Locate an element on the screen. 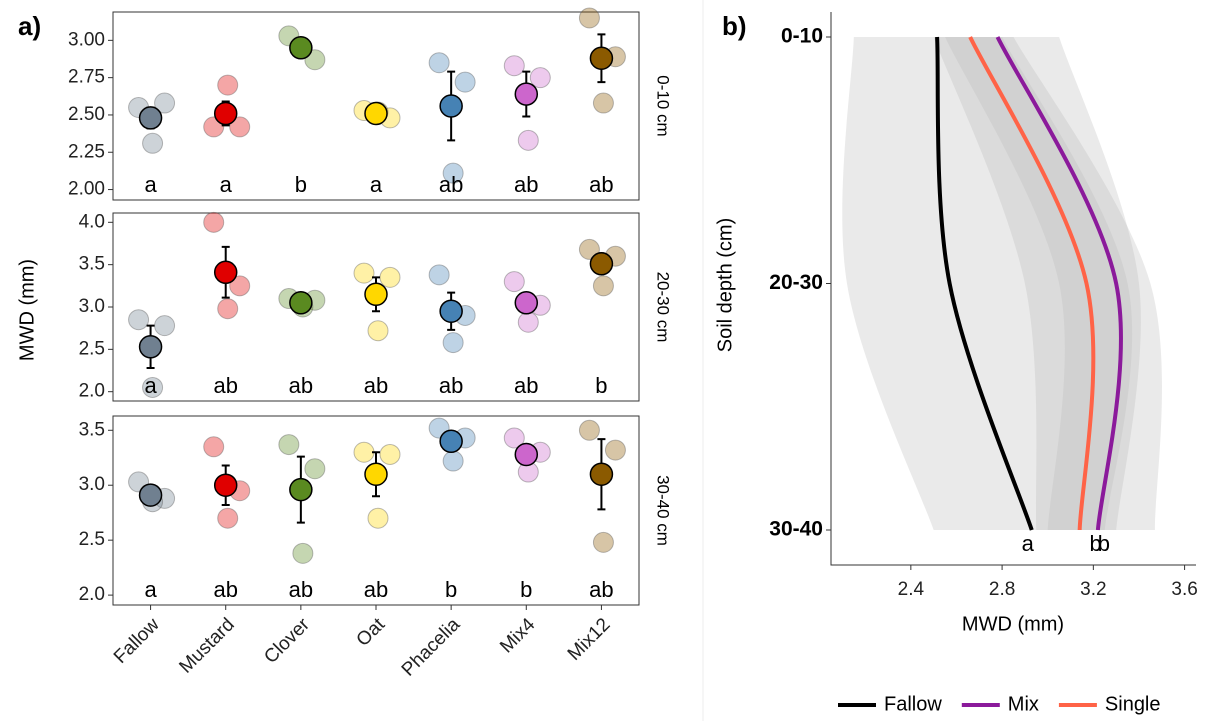  x-tick-label: 3.2 is located at coordinates (1093, 589).